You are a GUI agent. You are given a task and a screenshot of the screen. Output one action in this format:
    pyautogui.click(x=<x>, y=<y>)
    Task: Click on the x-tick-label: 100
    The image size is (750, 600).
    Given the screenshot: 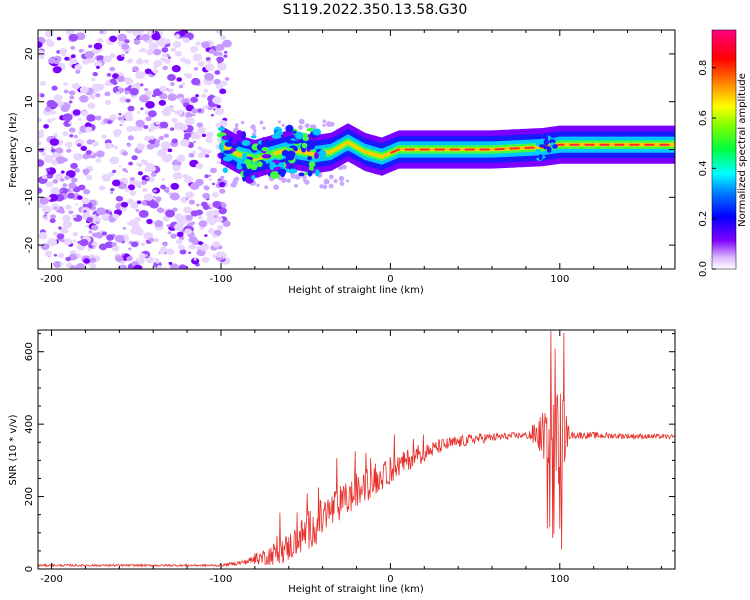 What is the action you would take?
    pyautogui.click(x=559, y=579)
    